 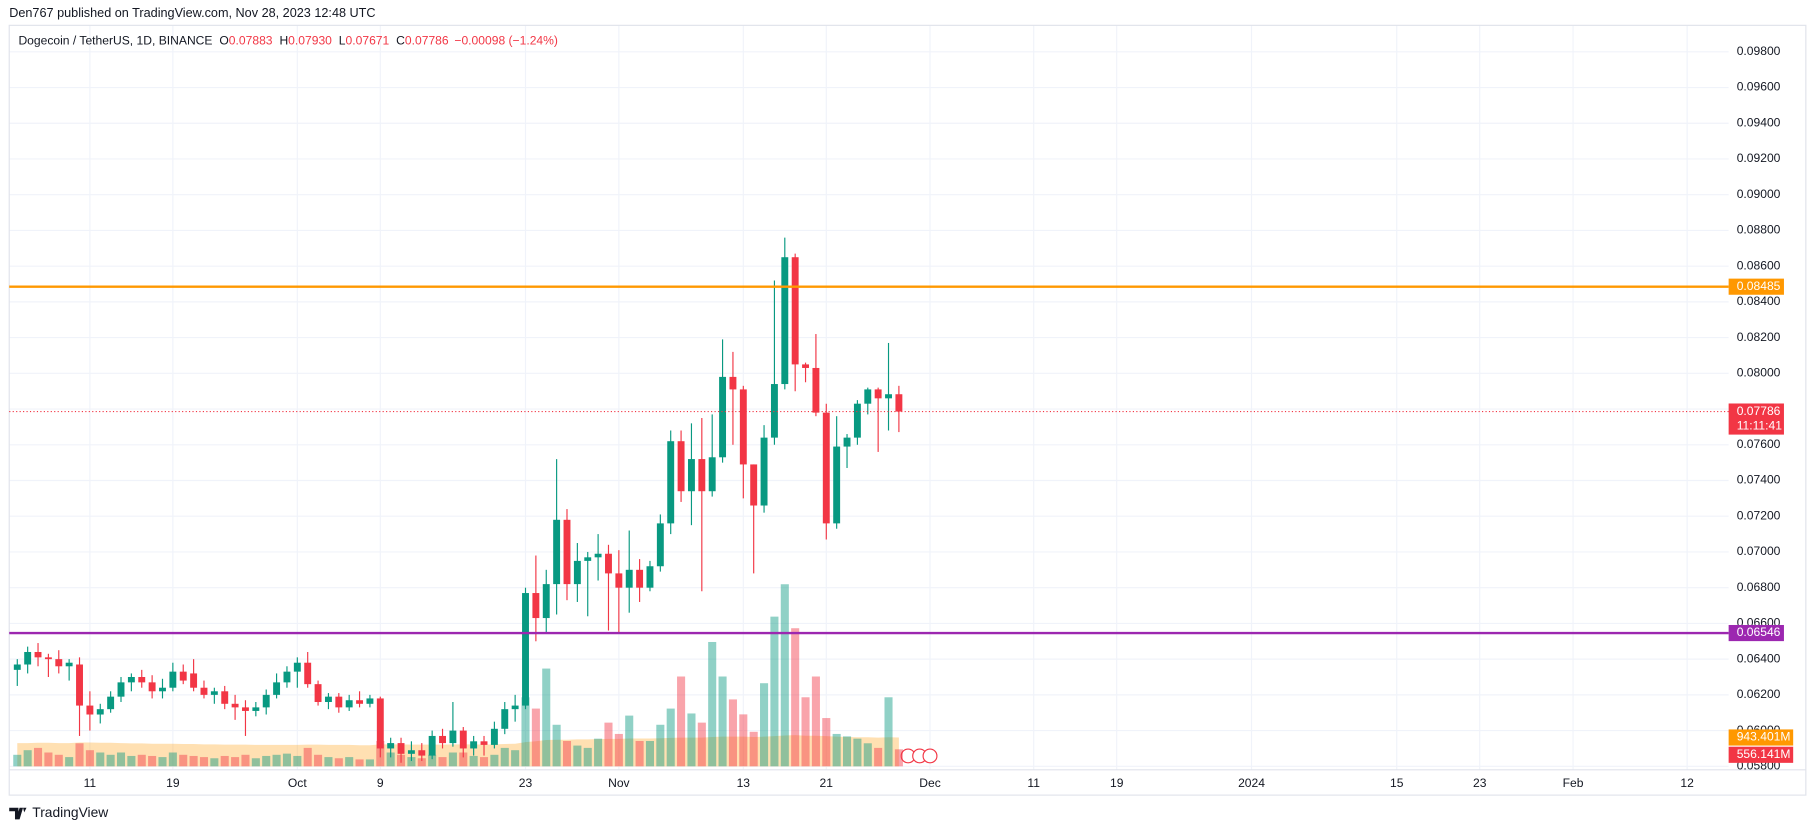 What do you see at coordinates (1759, 694) in the screenshot?
I see `y-tick-label: 0.06200` at bounding box center [1759, 694].